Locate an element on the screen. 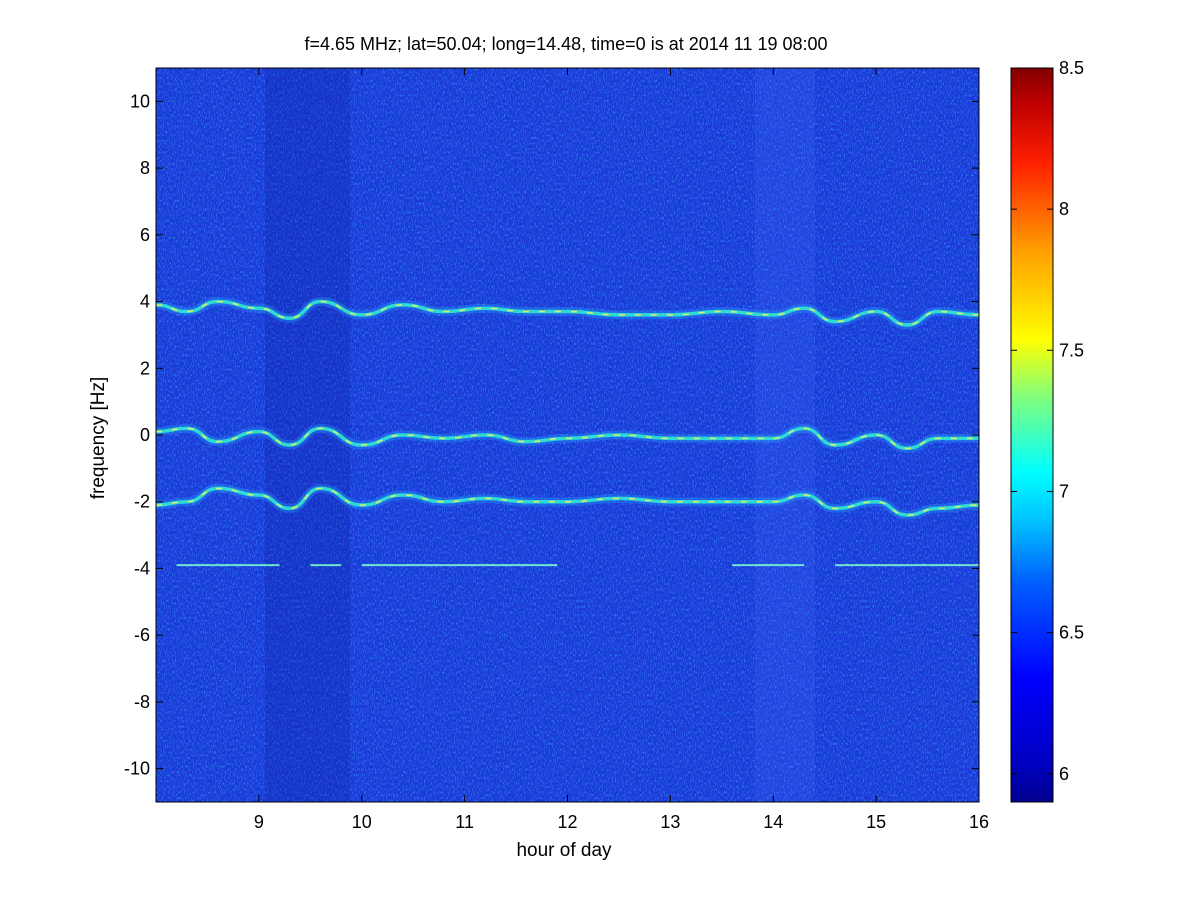 The image size is (1201, 901). y-tick-label: -2 is located at coordinates (142, 502).